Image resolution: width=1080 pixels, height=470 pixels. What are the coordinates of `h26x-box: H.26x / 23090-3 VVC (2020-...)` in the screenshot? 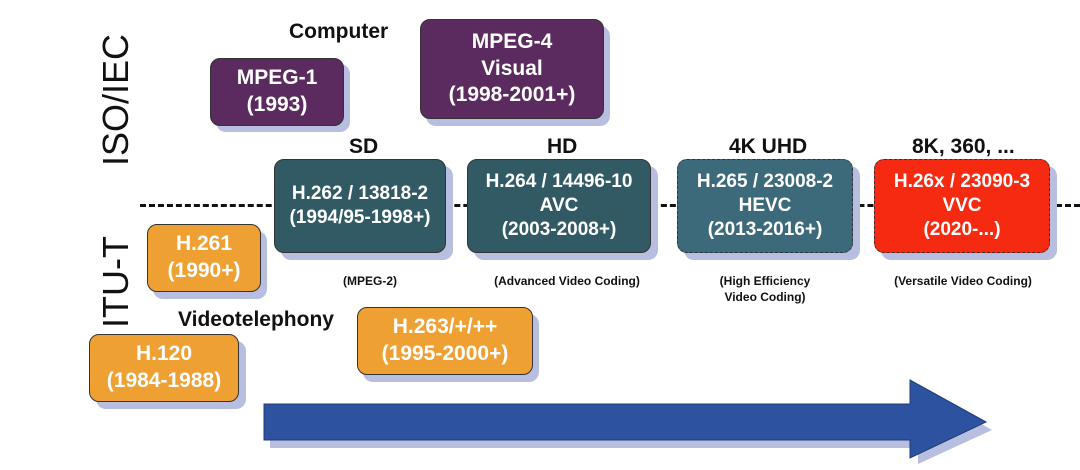 It's located at (962, 206).